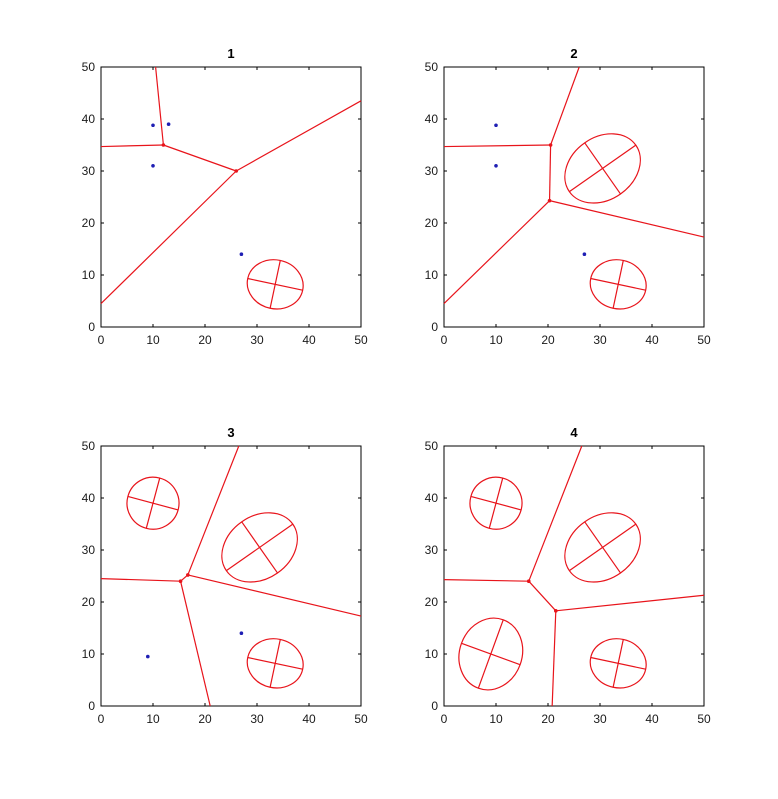 This screenshot has width=778, height=799. I want to click on subplot-title: 2, so click(573, 53).